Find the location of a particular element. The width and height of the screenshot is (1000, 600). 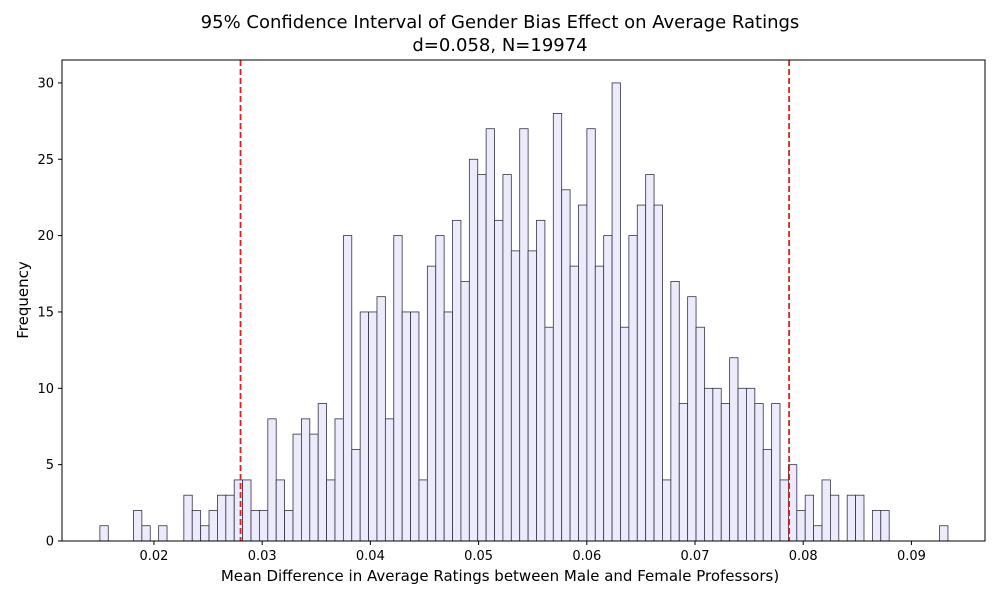

x-tick-label: 0.09 is located at coordinates (911, 556).